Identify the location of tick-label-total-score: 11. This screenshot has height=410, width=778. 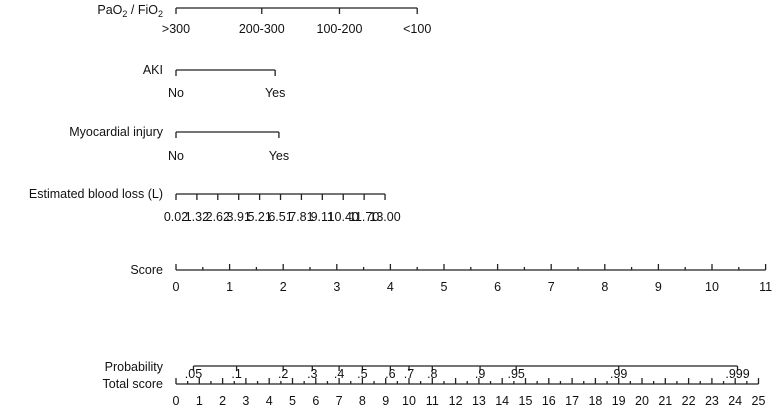
(432, 401).